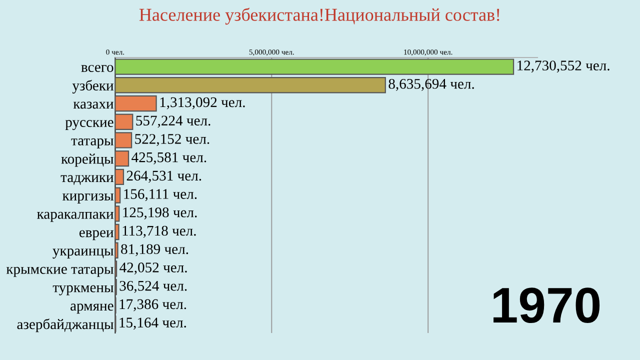 Image resolution: width=640 pixels, height=360 pixels. What do you see at coordinates (83, 290) in the screenshot?
I see `y-tick-label: туркмены` at bounding box center [83, 290].